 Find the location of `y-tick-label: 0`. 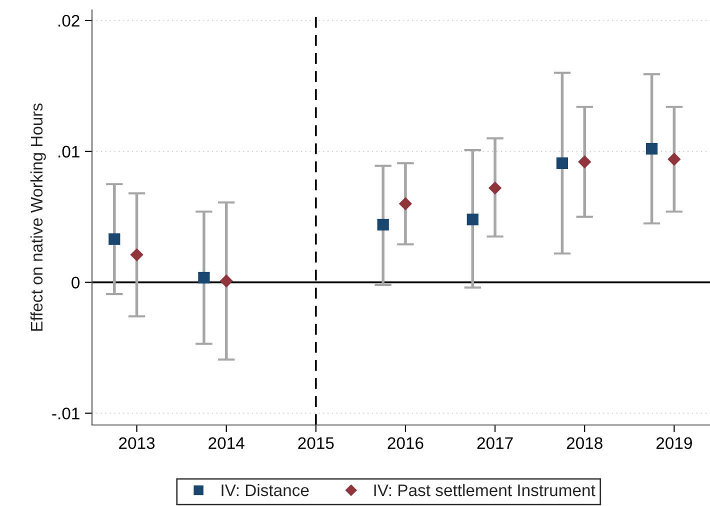

y-tick-label: 0 is located at coordinates (76, 282).